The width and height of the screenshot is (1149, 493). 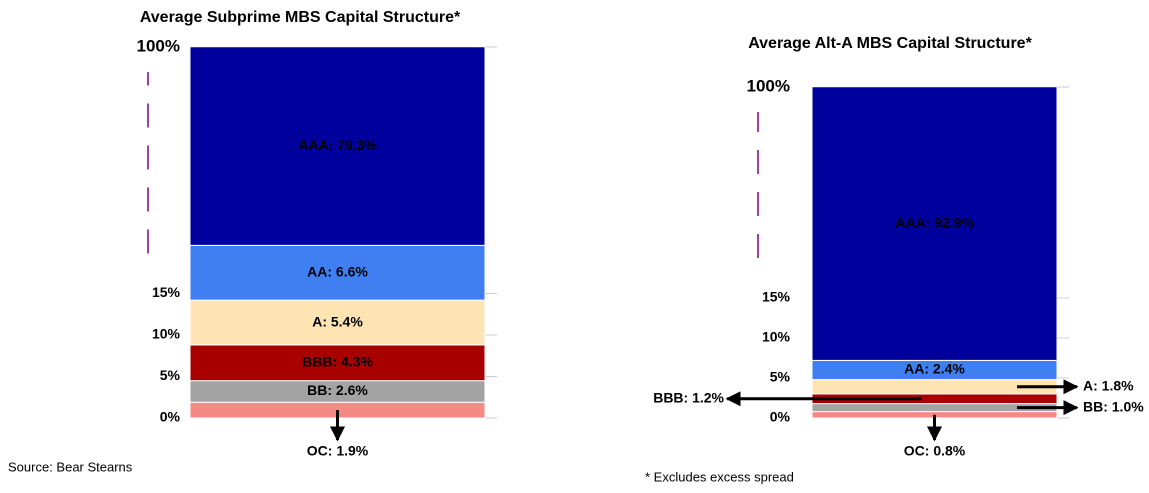 What do you see at coordinates (1108, 386) in the screenshot?
I see `data-label: A: 1.8%` at bounding box center [1108, 386].